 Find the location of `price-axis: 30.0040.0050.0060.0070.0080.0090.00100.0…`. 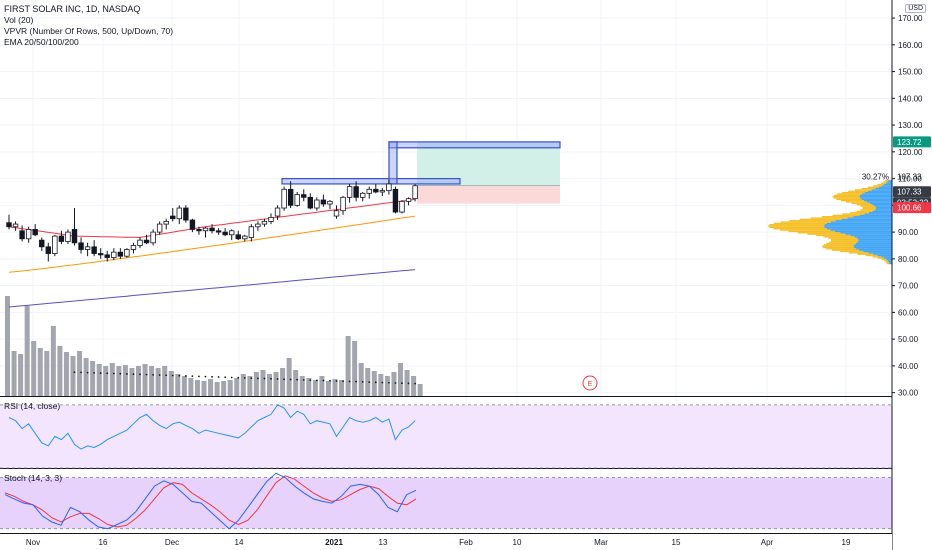

price-axis: 30.0040.0050.0060.0070.0080.0090.00100.0… is located at coordinates (911, 275).